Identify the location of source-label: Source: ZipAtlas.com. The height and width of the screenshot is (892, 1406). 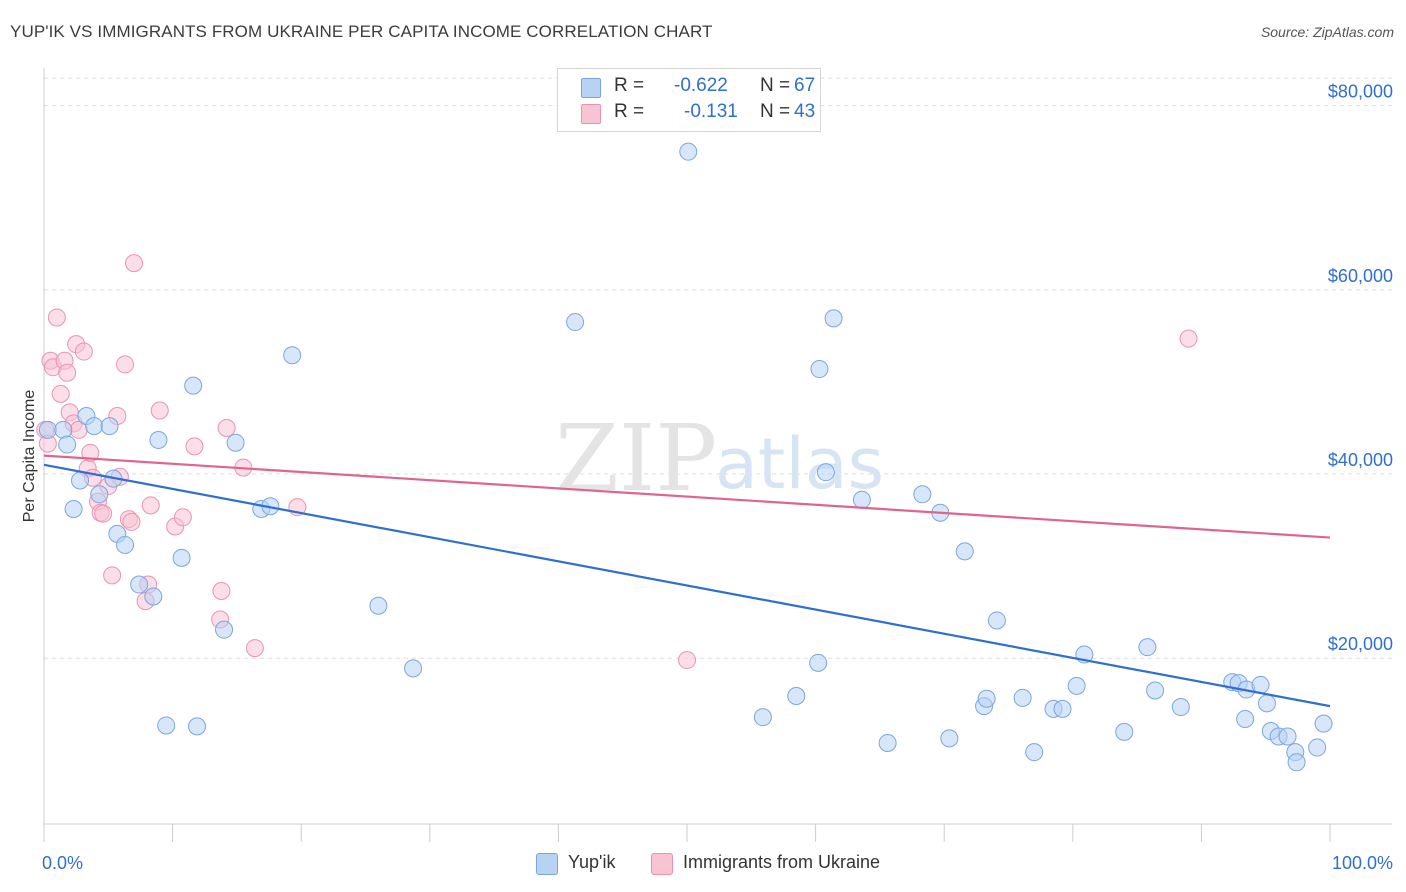
(1327, 32).